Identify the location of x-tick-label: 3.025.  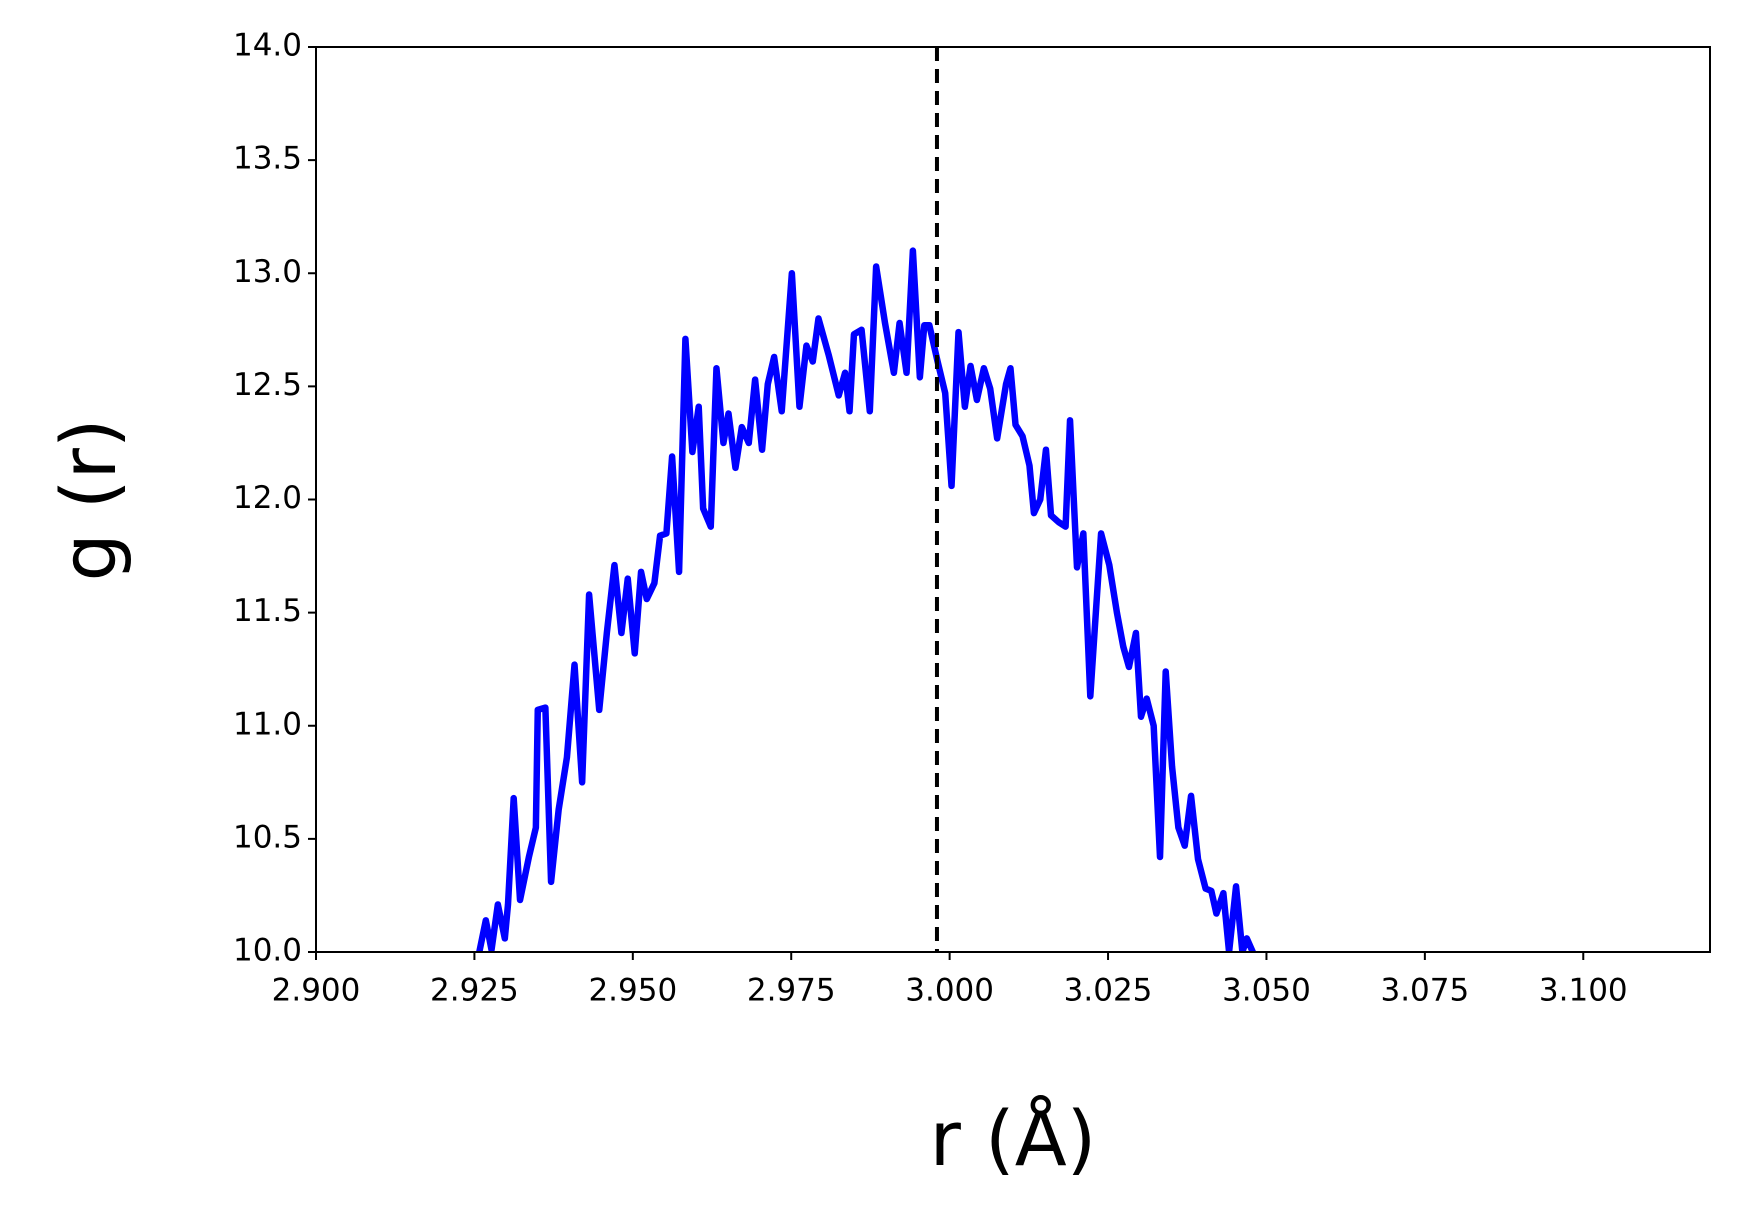
(1108, 991).